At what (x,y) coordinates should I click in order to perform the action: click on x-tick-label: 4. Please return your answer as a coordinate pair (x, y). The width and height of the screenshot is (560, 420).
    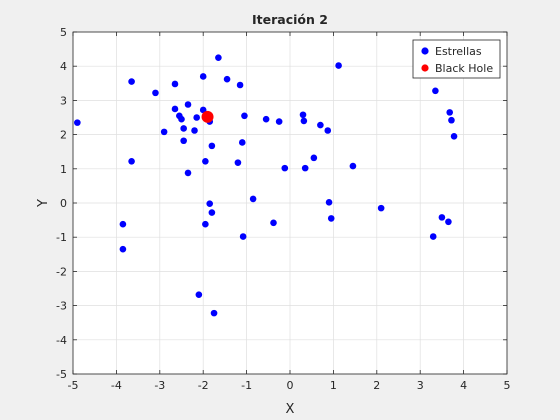
    Looking at the image, I should click on (463, 385).